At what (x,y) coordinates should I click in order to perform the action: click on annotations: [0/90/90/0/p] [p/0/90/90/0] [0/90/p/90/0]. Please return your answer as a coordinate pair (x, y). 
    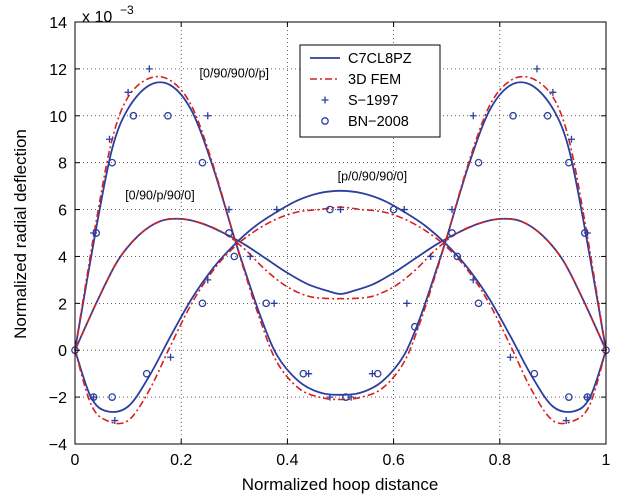
    Looking at the image, I should click on (266, 135).